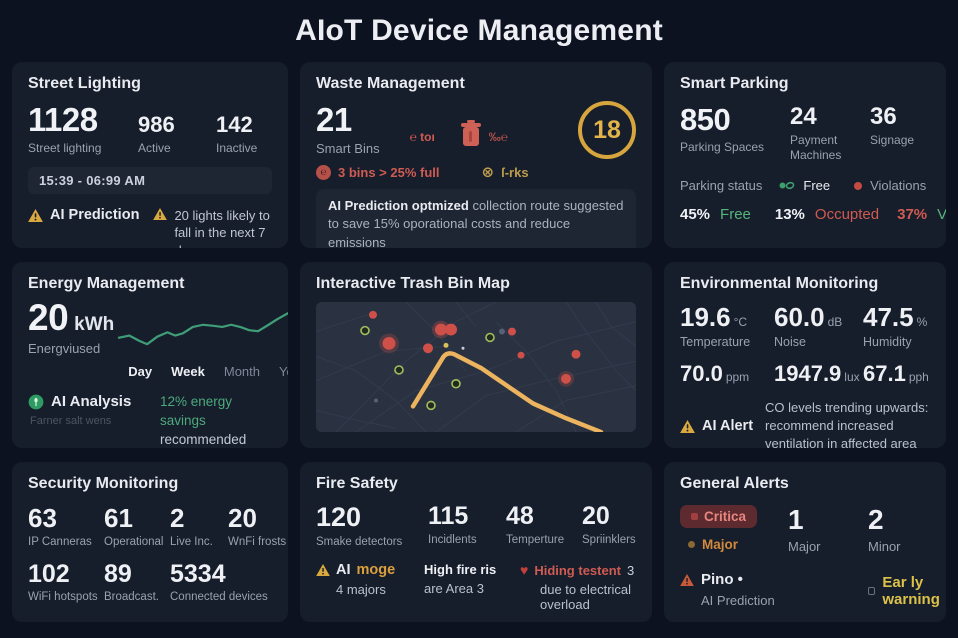  What do you see at coordinates (94, 324) in the screenshot?
I see `energy-unit: kWh` at bounding box center [94, 324].